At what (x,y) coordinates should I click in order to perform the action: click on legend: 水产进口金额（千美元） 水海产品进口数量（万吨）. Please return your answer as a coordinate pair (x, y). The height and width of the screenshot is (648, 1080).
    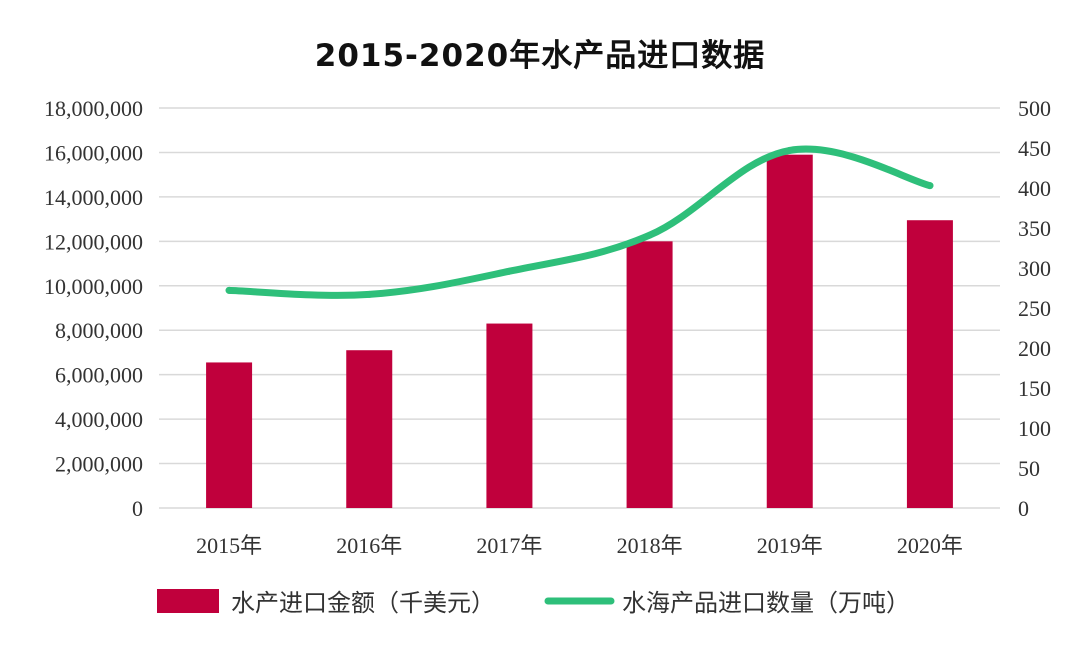
    Looking at the image, I should click on (533, 603).